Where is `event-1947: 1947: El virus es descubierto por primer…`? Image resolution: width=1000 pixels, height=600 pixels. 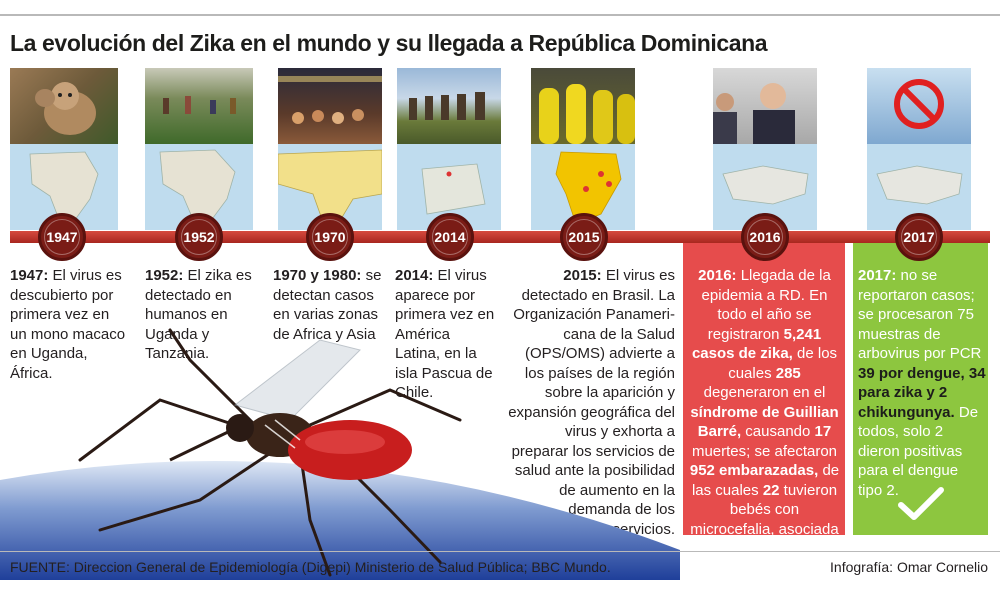
event-1947: 1947: El virus es descubierto por primer… is located at coordinates (68, 324).